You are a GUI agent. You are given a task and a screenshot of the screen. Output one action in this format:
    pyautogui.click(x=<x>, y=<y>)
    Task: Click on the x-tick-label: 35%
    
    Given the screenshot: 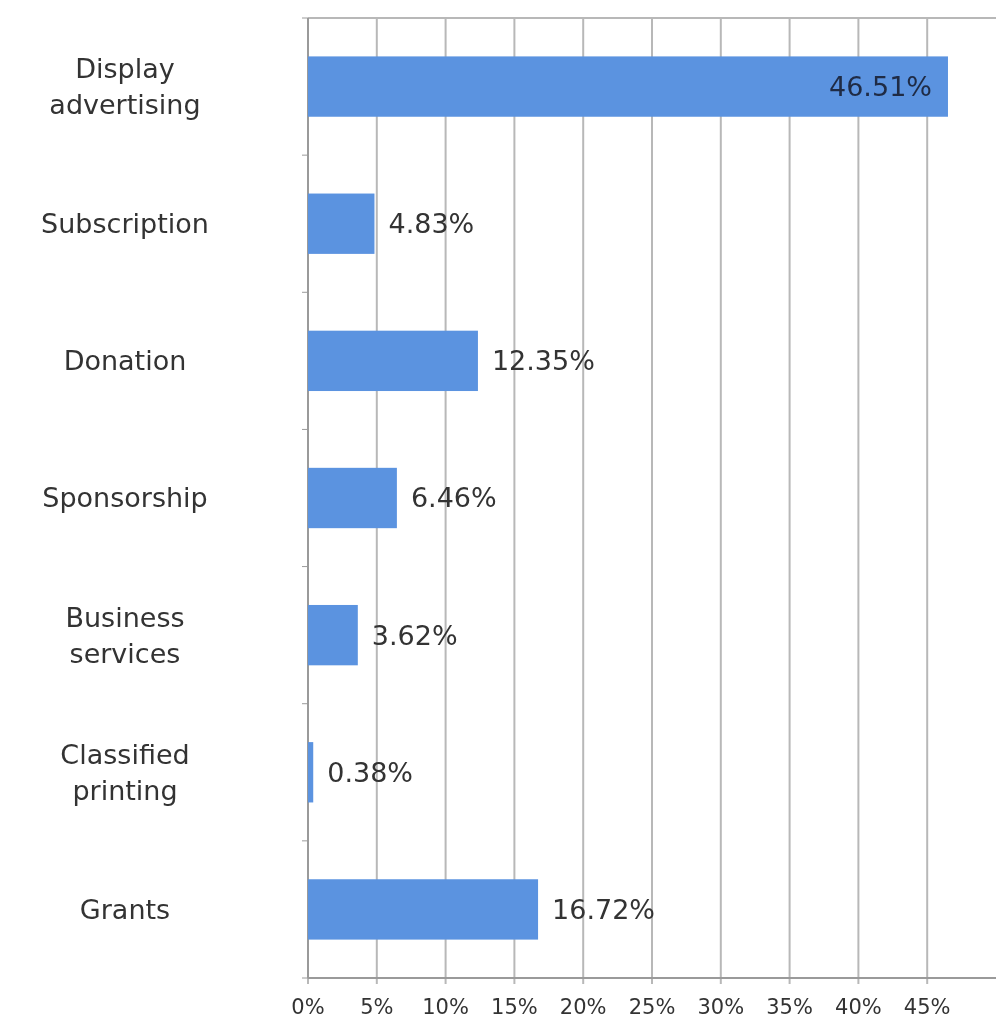 What is the action you would take?
    pyautogui.click(x=789, y=1007)
    